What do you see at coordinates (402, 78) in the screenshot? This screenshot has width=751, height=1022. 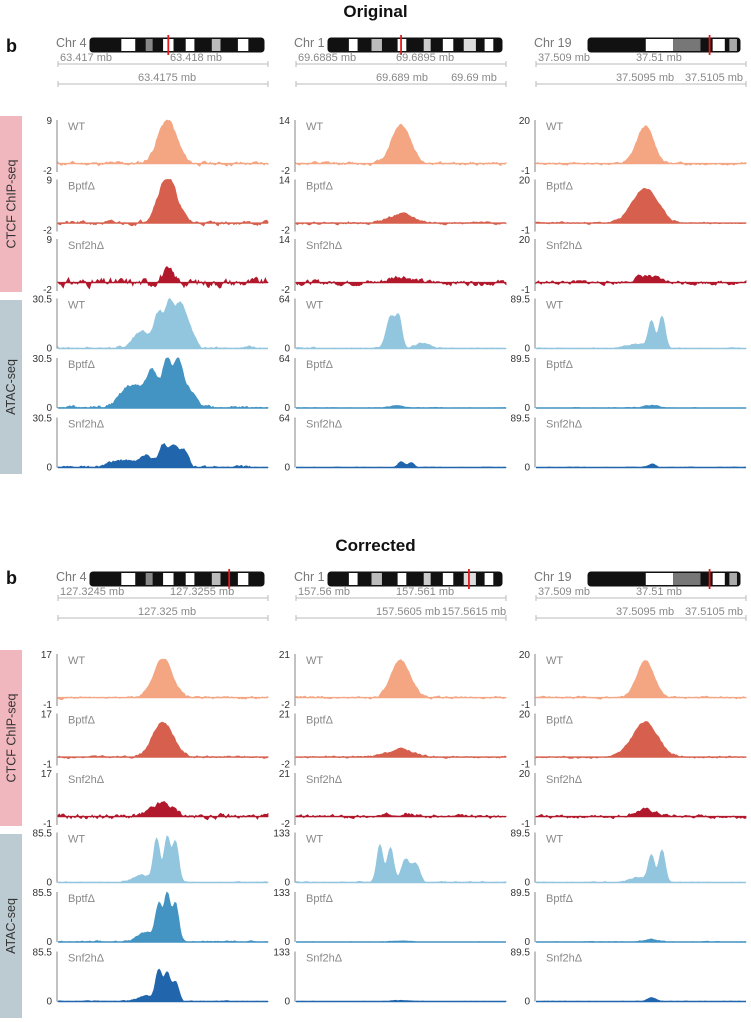 I see `coordinate-label: 69.689 mb` at bounding box center [402, 78].